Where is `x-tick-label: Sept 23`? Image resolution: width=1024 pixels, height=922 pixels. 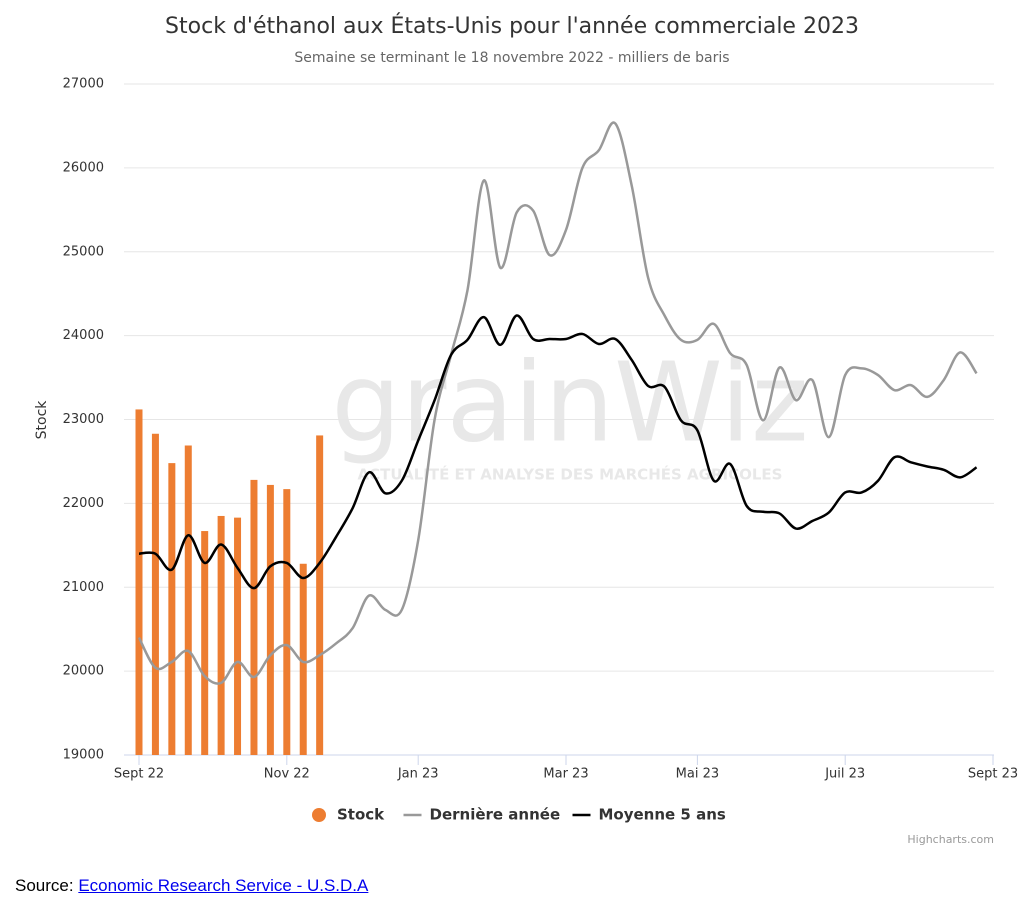
x-tick-label: Sept 23 is located at coordinates (993, 774).